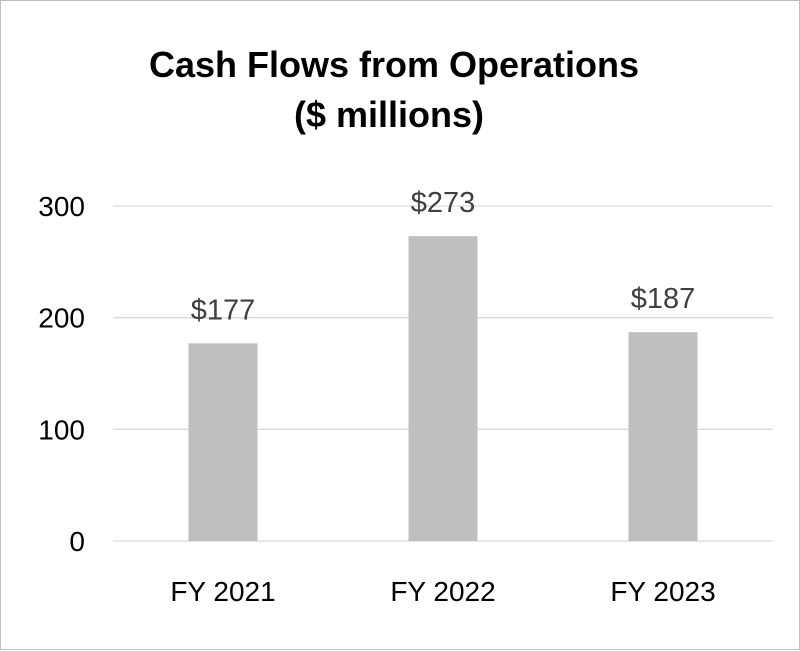  What do you see at coordinates (61, 429) in the screenshot?
I see `y-tick-label: 100` at bounding box center [61, 429].